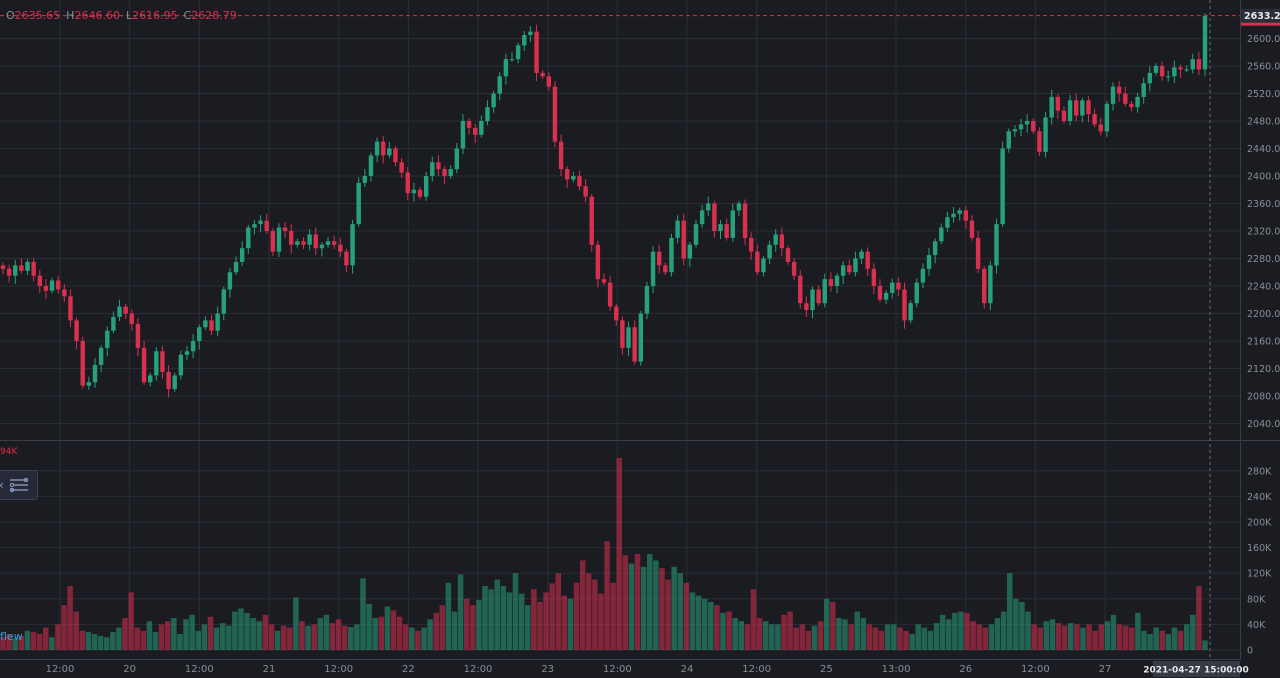 This screenshot has height=678, width=1280. What do you see at coordinates (19, 485) in the screenshot?
I see `indicator-settings-button: ‹` at bounding box center [19, 485].